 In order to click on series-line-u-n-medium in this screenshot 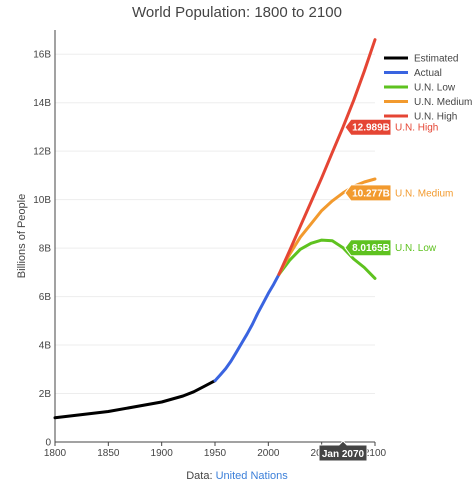, I will do `click(327, 226)`.